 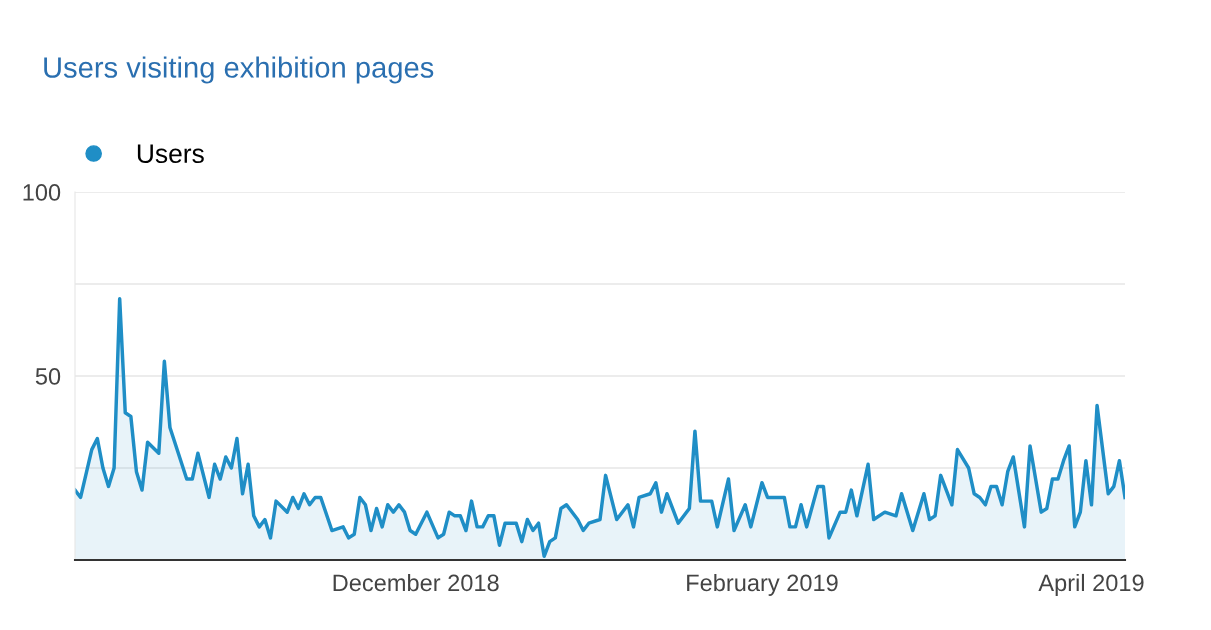 I want to click on x-tick-label: December 2018, so click(x=416, y=582).